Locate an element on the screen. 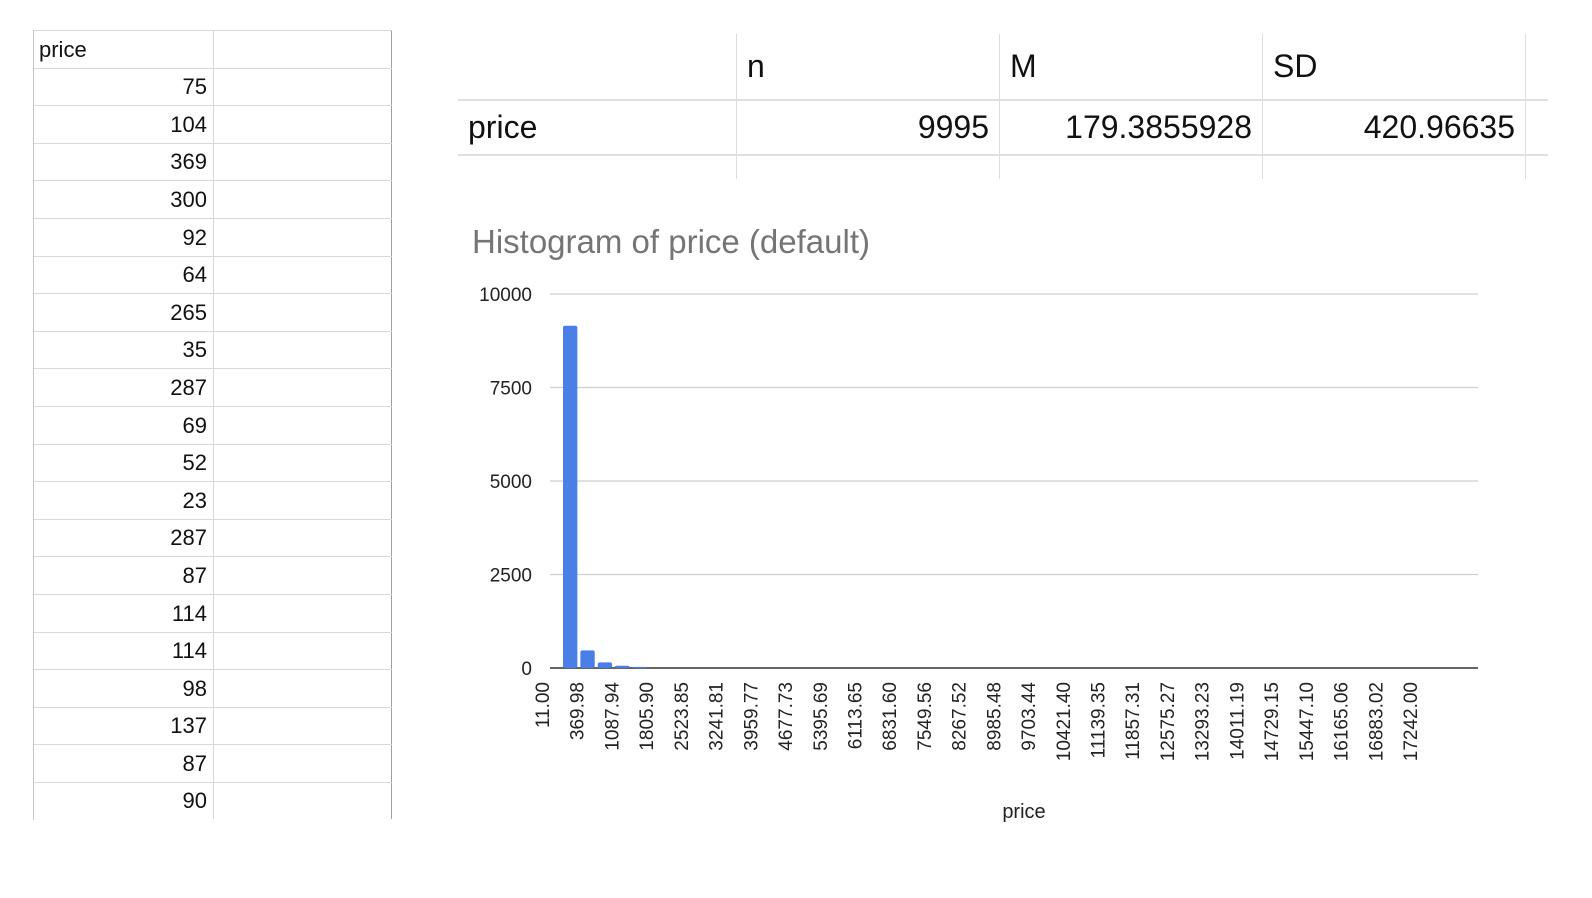  stats-row-label: price is located at coordinates (597, 127).